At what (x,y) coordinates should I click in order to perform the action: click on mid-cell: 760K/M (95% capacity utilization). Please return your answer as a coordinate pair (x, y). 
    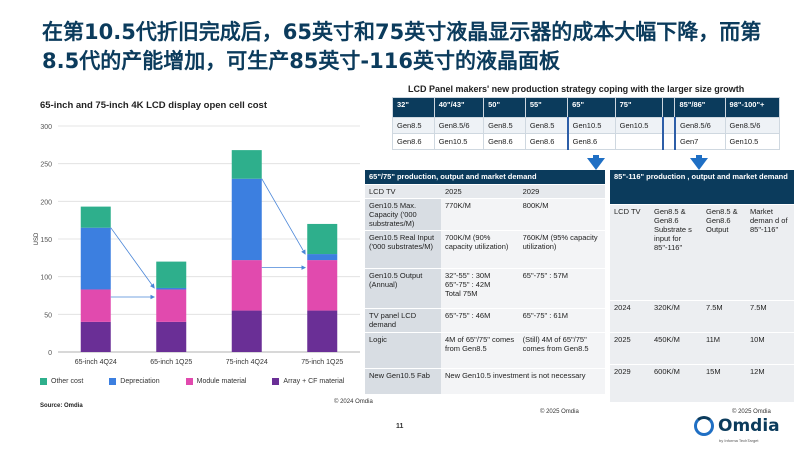
    Looking at the image, I should click on (561, 249).